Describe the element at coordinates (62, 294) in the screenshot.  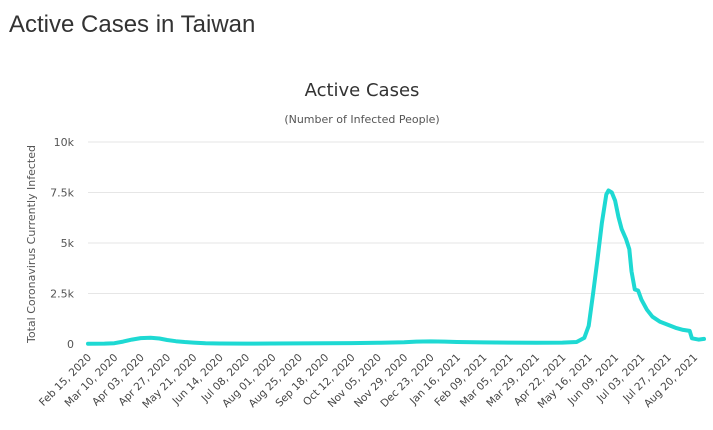
I see `y-tick-label: 2.5k` at that location.